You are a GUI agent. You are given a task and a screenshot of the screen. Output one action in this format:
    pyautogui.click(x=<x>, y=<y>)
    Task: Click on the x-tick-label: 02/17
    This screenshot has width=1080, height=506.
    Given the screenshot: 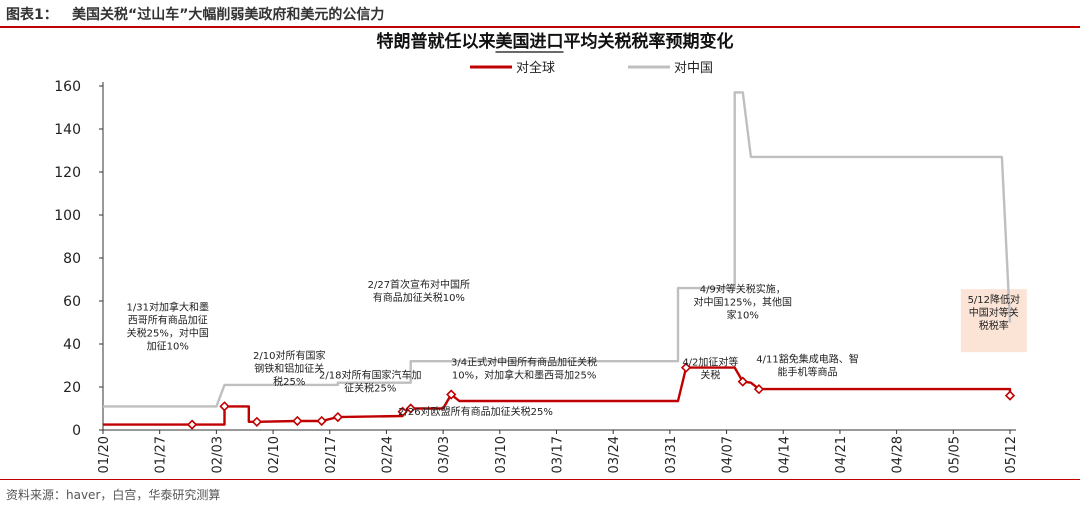 What is the action you would take?
    pyautogui.click(x=331, y=454)
    